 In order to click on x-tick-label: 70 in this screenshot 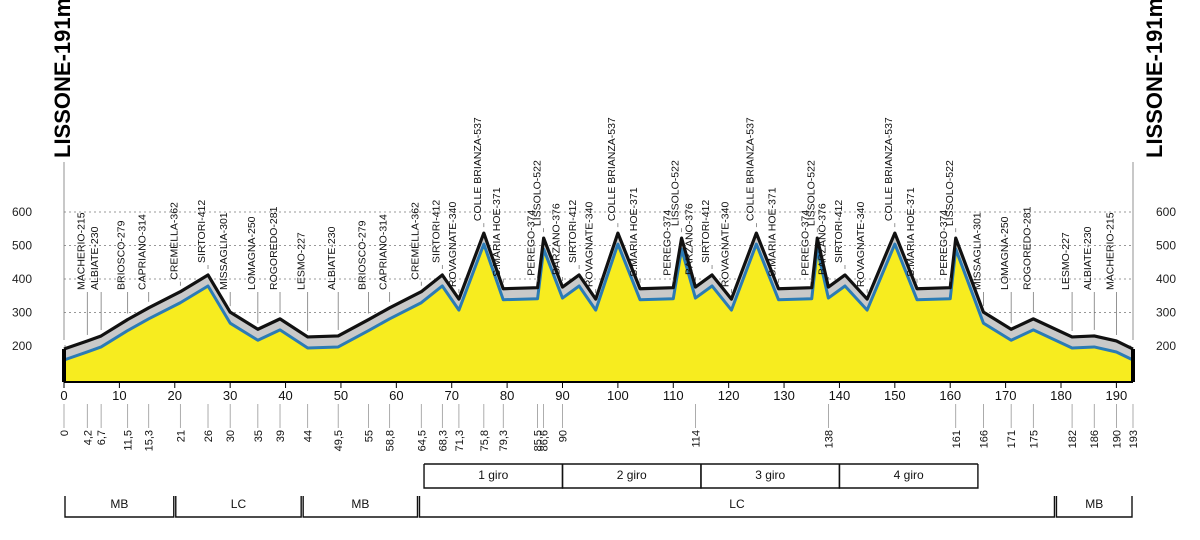, I will do `click(451, 395)`.